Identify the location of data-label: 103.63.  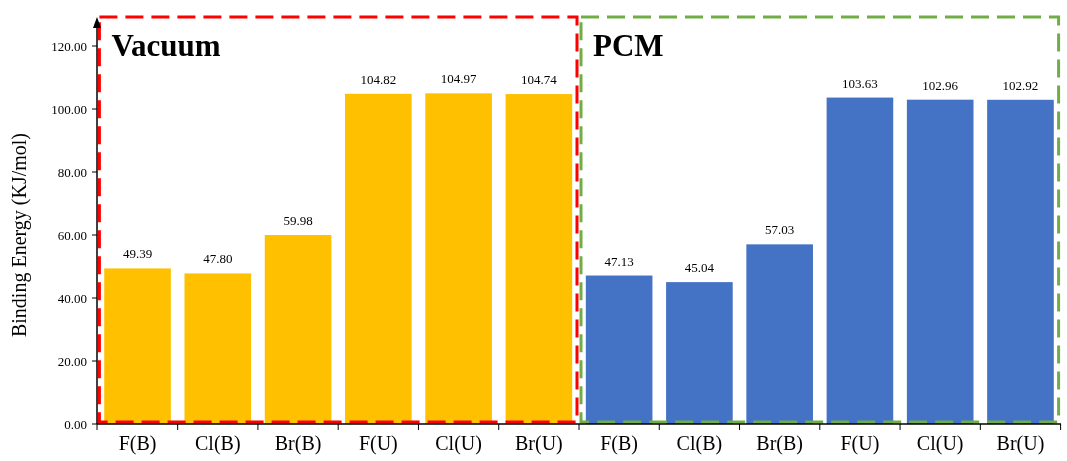
(860, 83).